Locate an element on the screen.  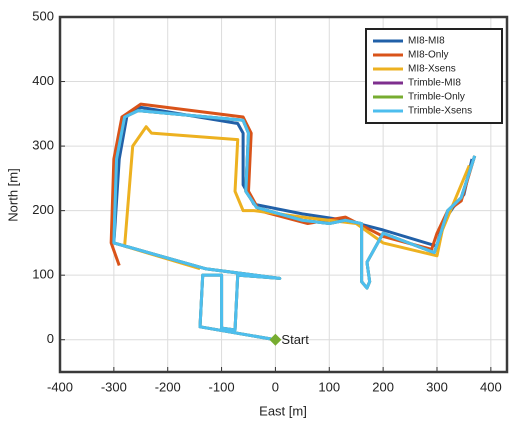
y-tick-label: 100 is located at coordinates (43, 274).